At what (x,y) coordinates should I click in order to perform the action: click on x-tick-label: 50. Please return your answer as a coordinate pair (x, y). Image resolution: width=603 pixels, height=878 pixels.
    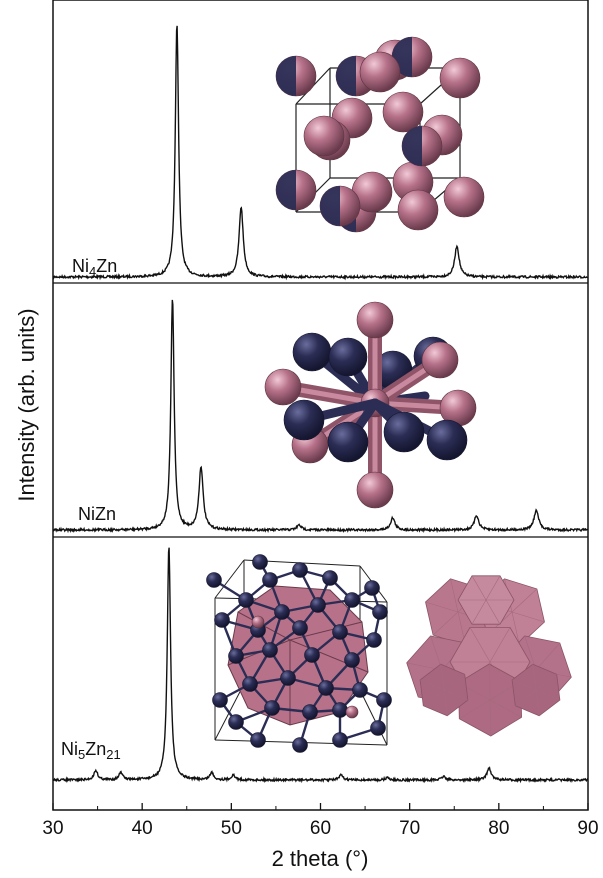
    Looking at the image, I should click on (231, 828).